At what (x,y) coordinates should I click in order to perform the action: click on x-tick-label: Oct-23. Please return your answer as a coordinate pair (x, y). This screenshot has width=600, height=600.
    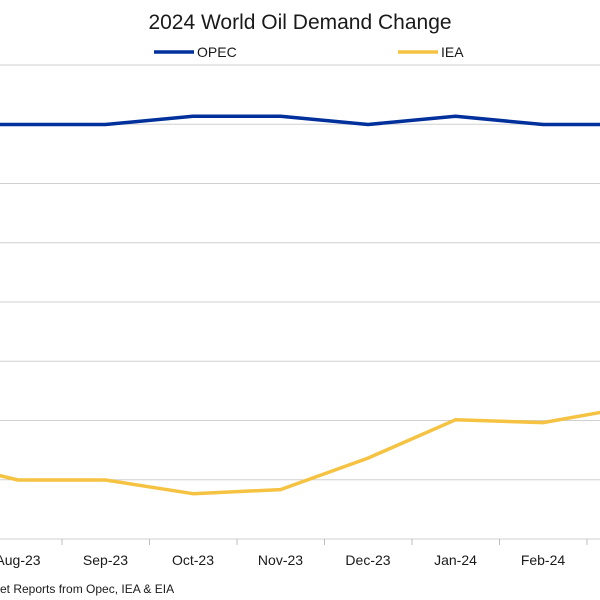
    Looking at the image, I should click on (193, 560).